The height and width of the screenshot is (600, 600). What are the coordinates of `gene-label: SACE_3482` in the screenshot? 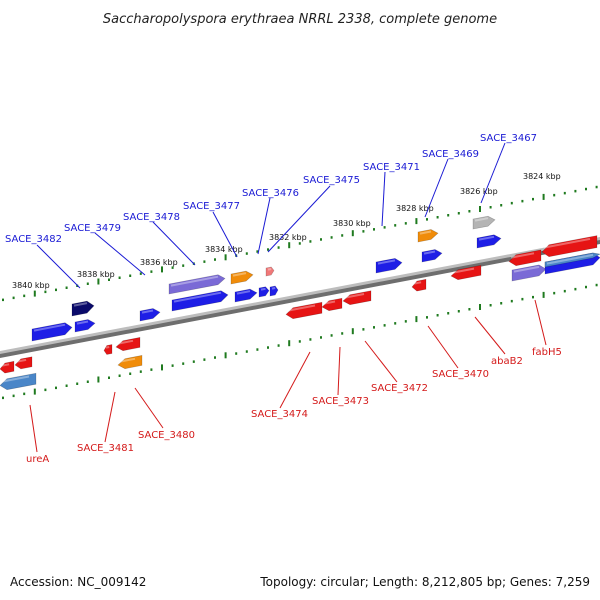 It's located at (33, 239).